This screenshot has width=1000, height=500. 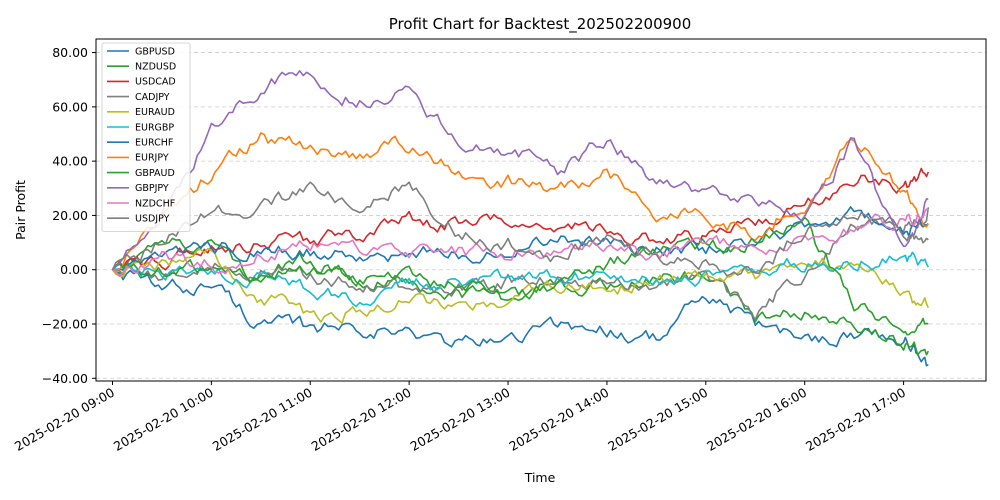 I want to click on legend-label: USDCAD, so click(x=155, y=82).